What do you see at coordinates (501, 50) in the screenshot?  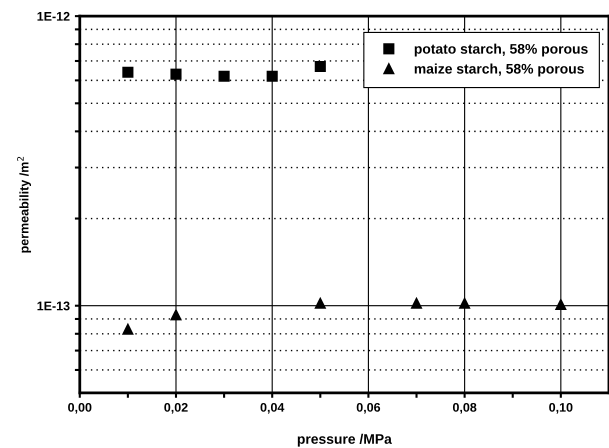 I see `legend-label: potato starch, 58% porous` at bounding box center [501, 50].